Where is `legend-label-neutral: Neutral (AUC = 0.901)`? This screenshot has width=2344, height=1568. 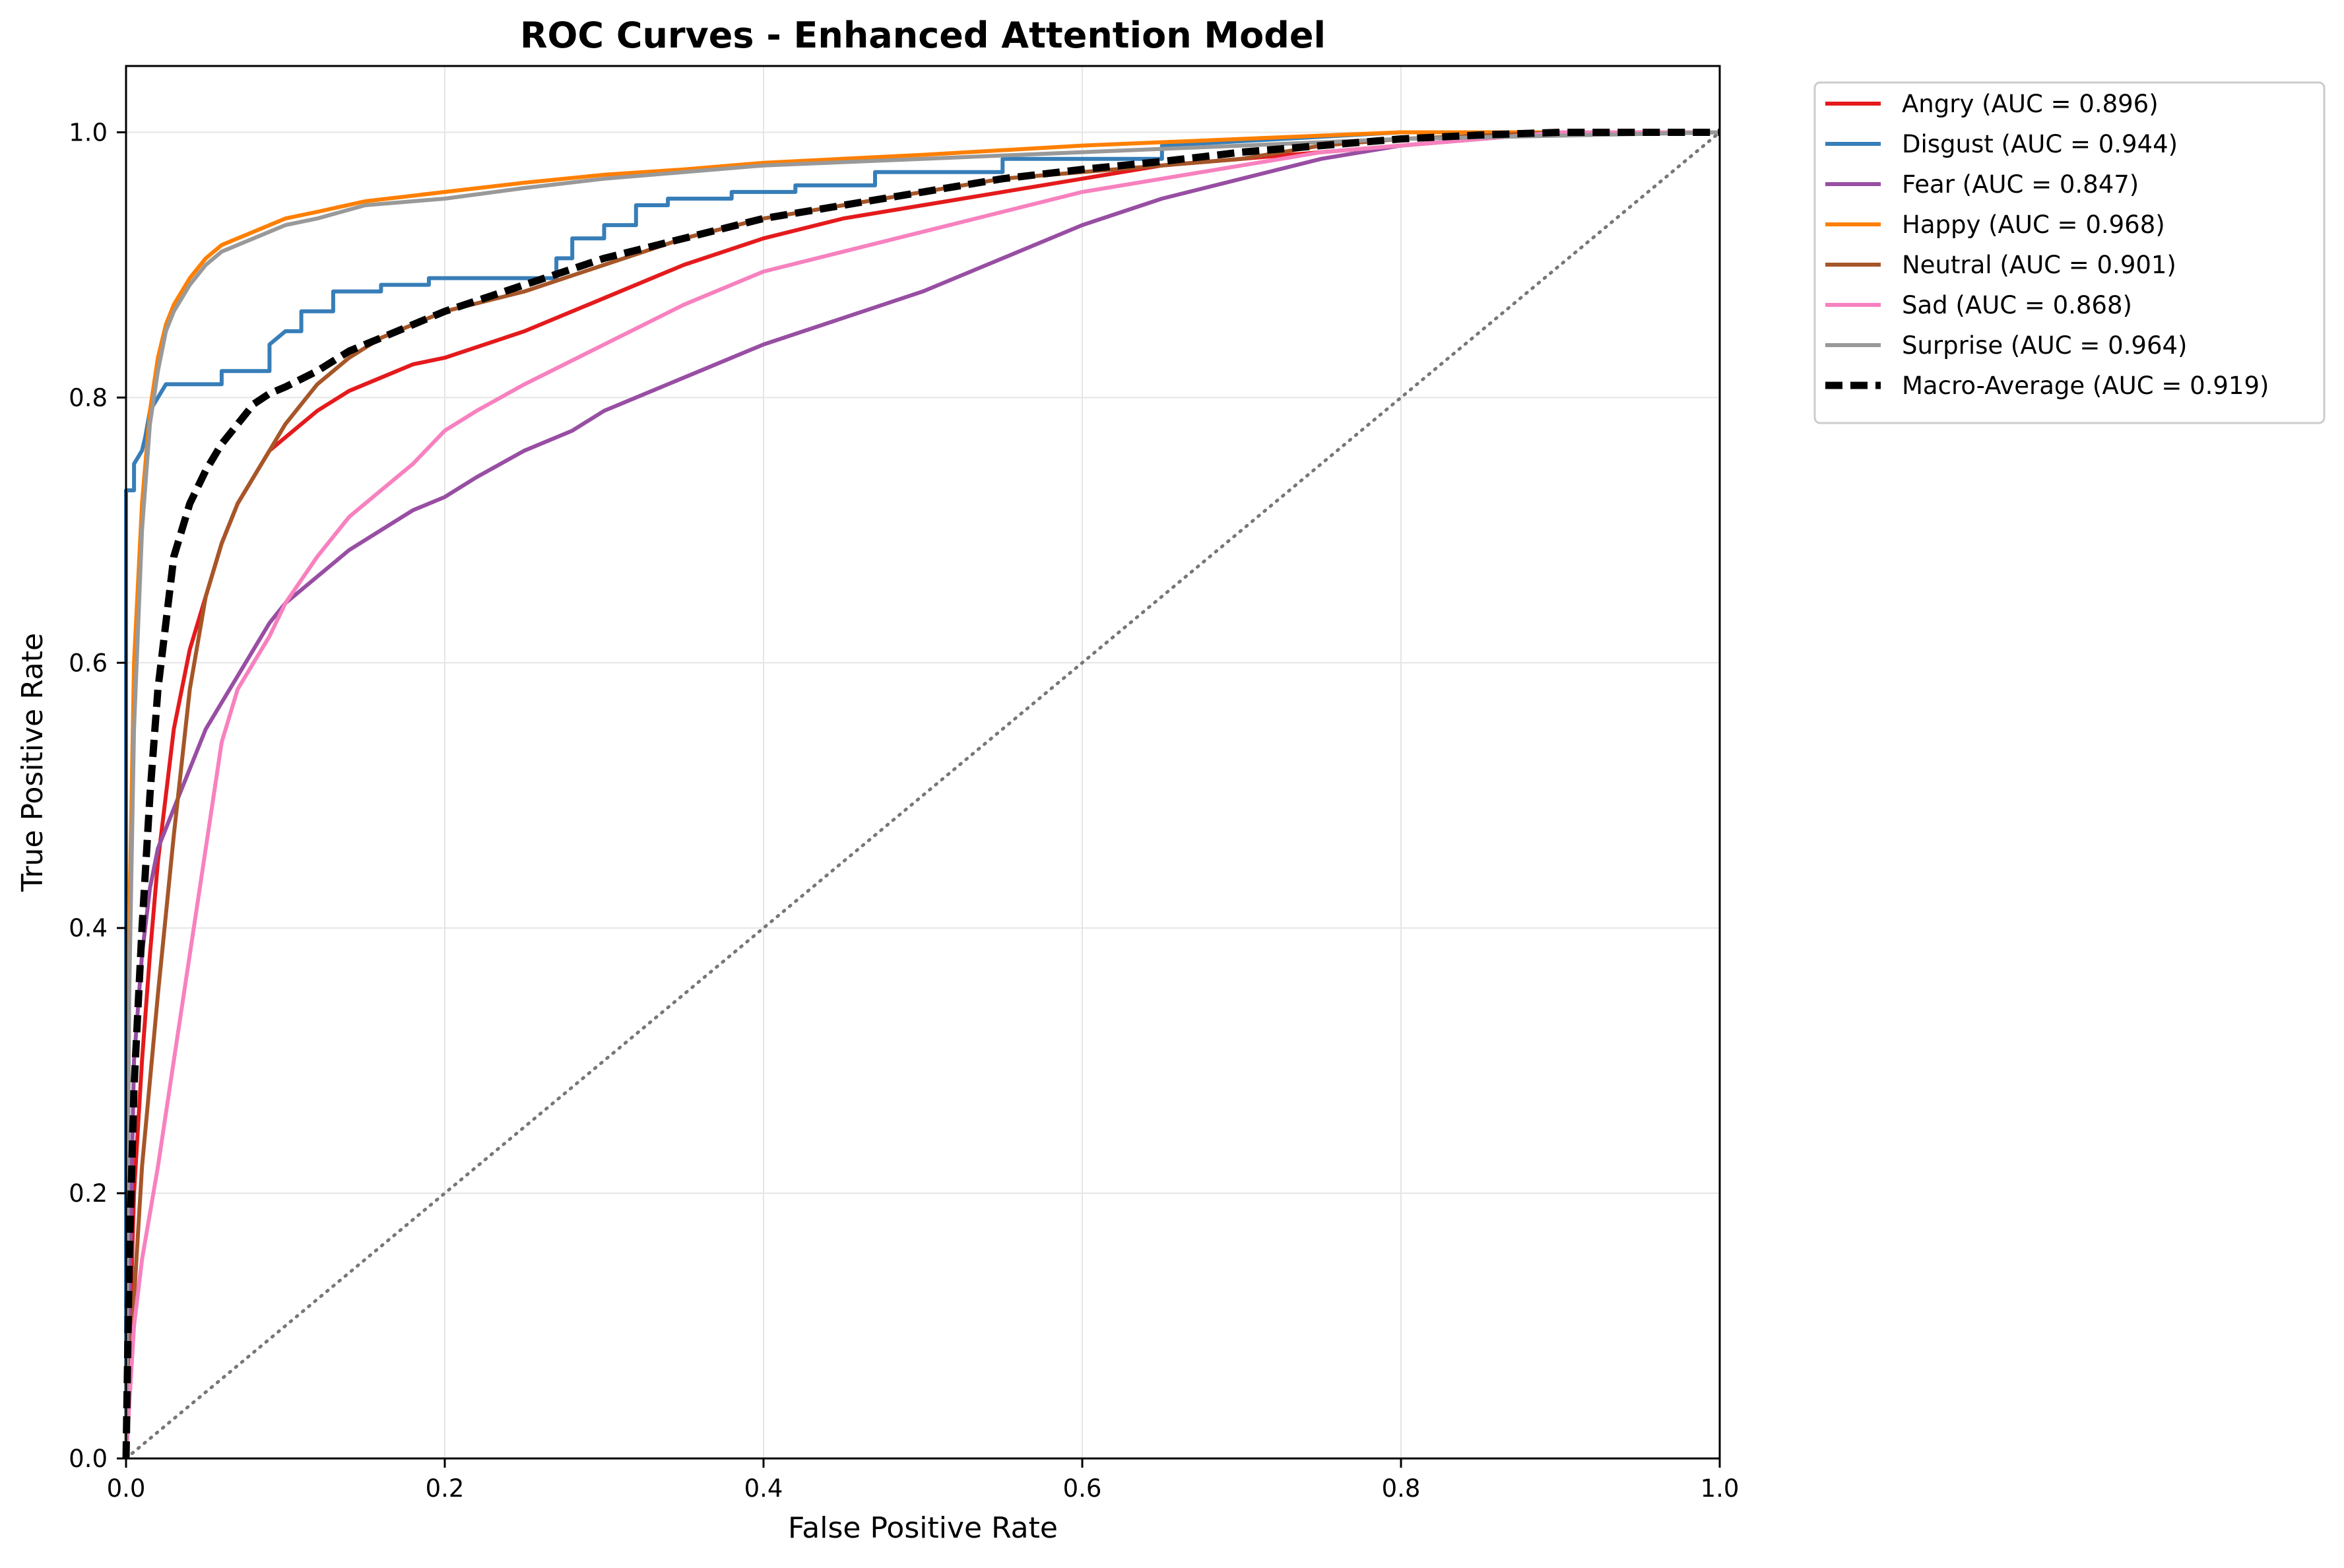
legend-label-neutral: Neutral (AUC = 0.901) is located at coordinates (2039, 265).